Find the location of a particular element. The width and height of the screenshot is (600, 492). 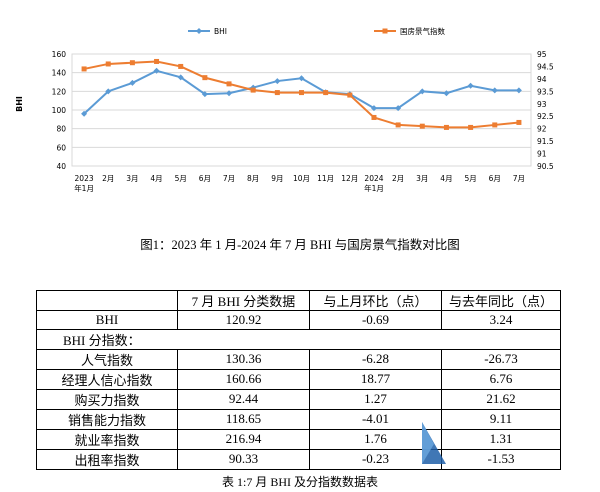

right-tick-label: 90.5 is located at coordinates (545, 166).